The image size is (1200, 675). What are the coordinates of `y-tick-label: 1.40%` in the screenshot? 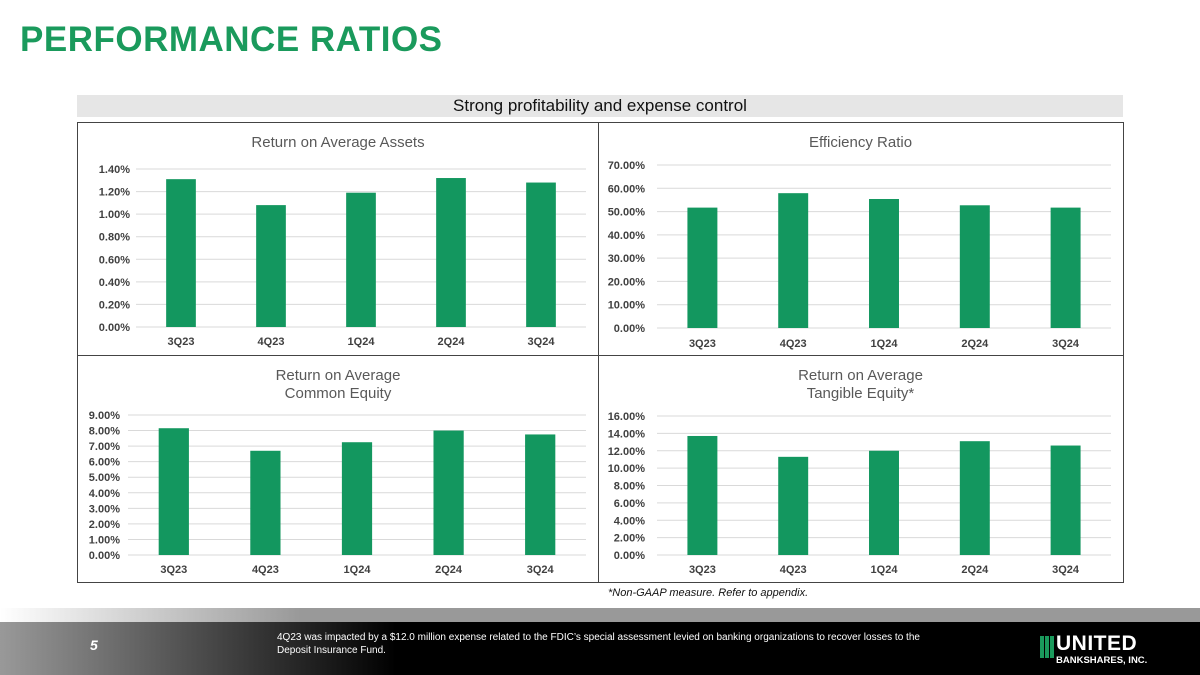 It's located at (114, 170).